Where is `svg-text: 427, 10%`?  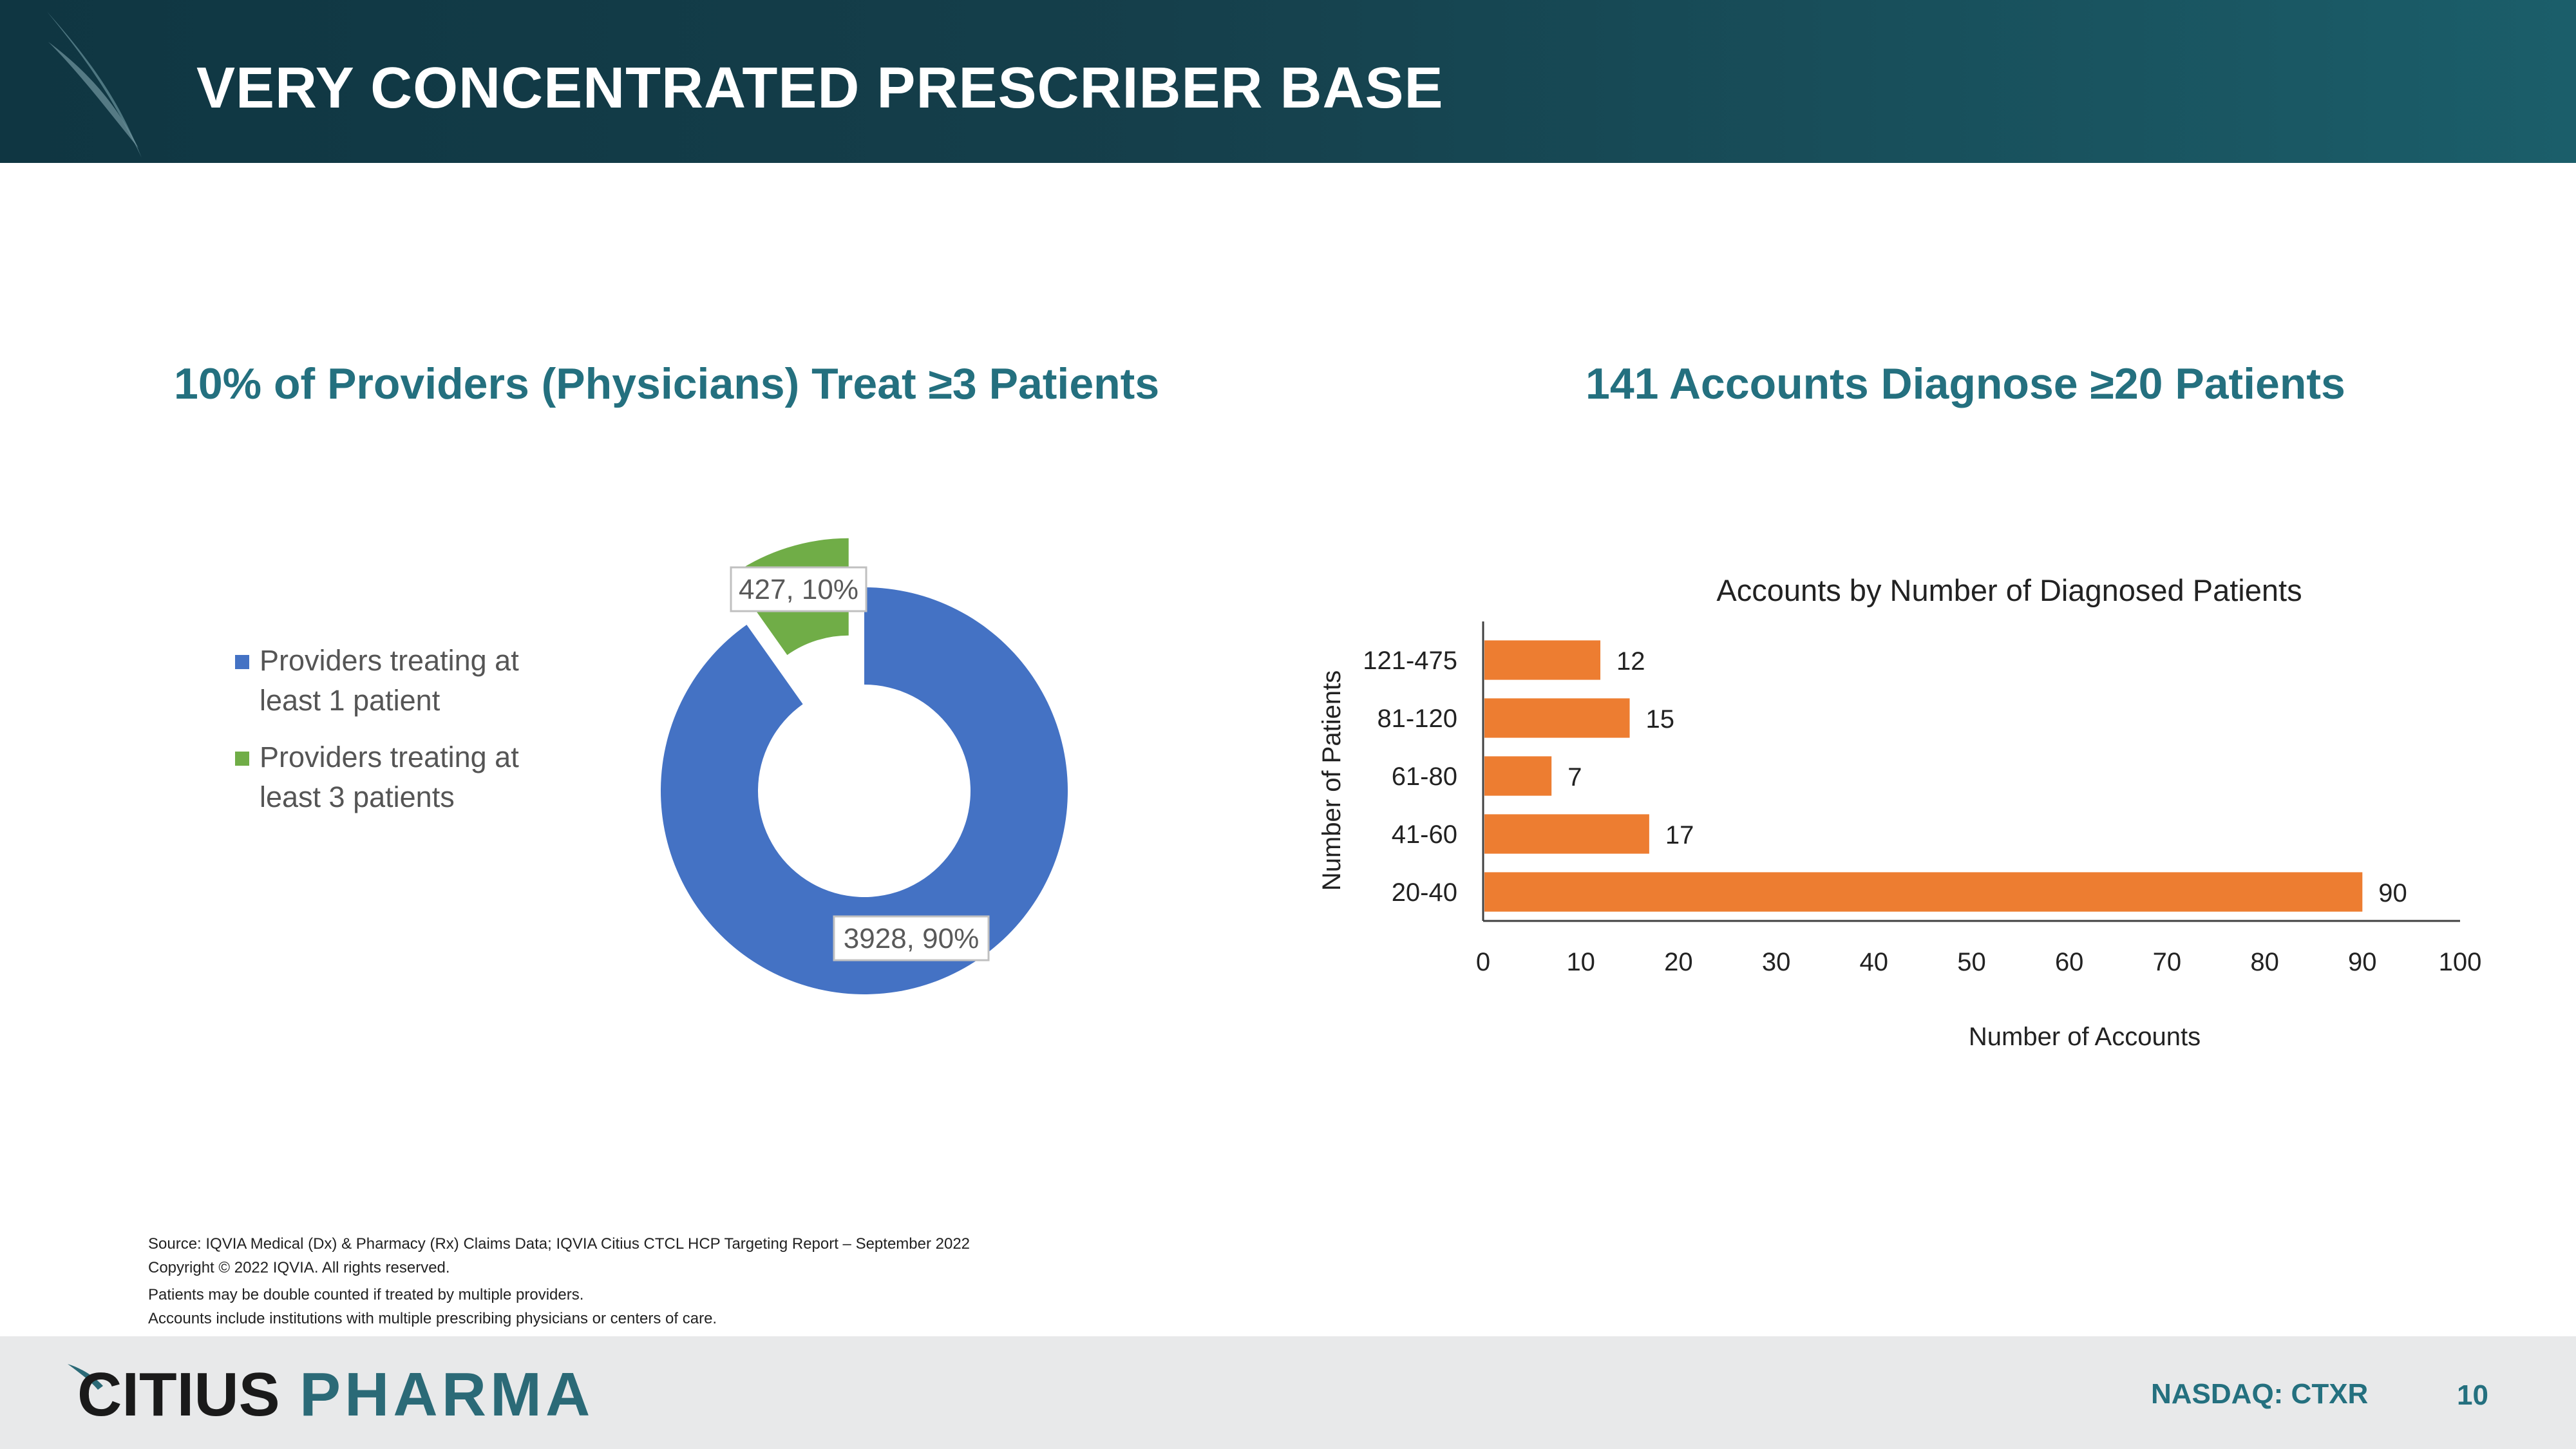
svg-text: 427, 10% is located at coordinates (798, 589).